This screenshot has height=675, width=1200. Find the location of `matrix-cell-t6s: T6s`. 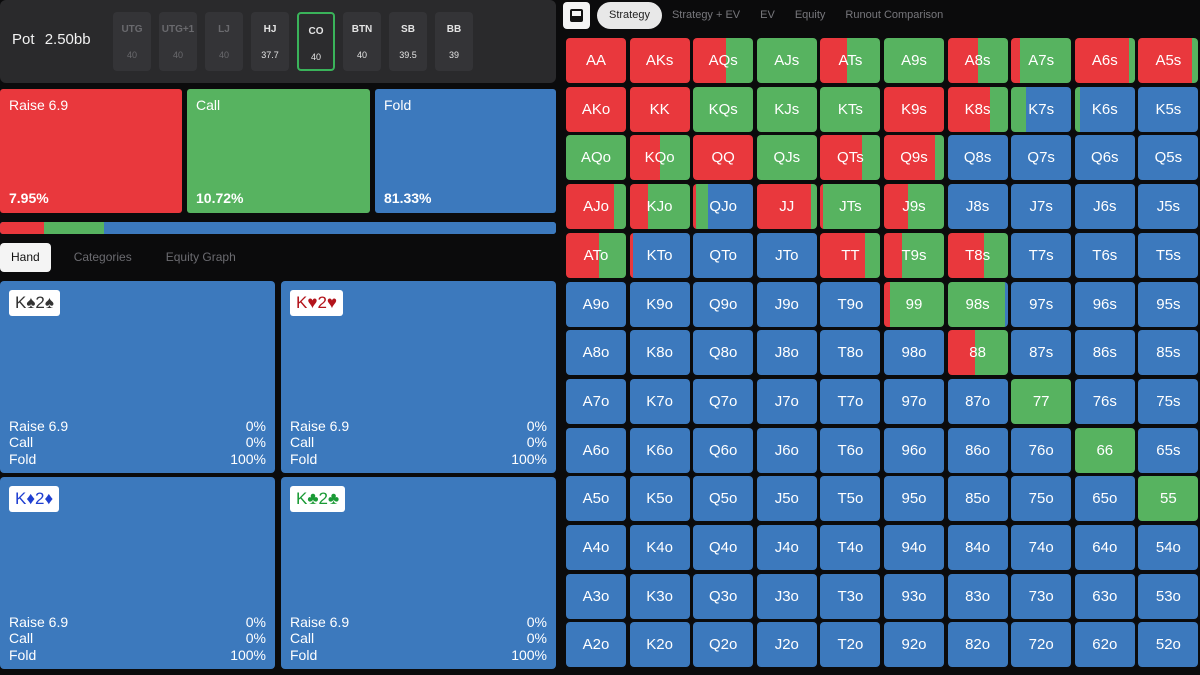

matrix-cell-t6s: T6s is located at coordinates (1104, 255).